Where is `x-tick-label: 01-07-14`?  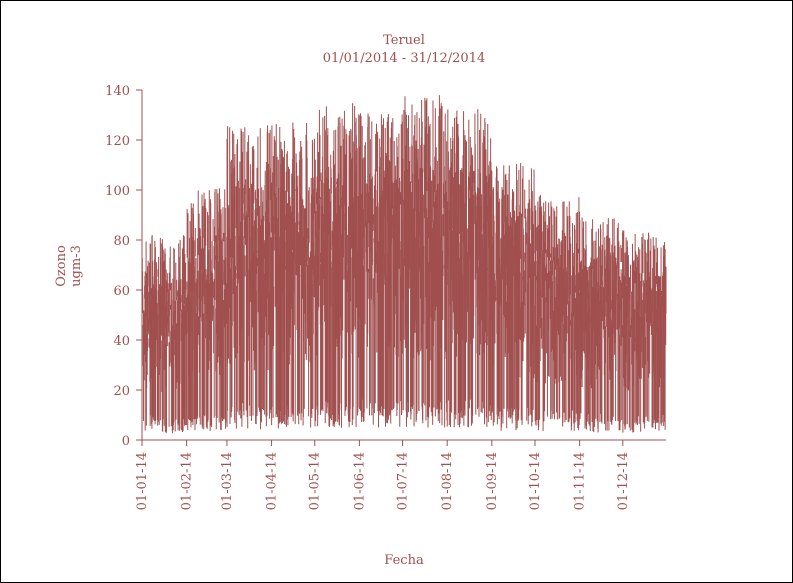
x-tick-label: 01-07-14 is located at coordinates (403, 481).